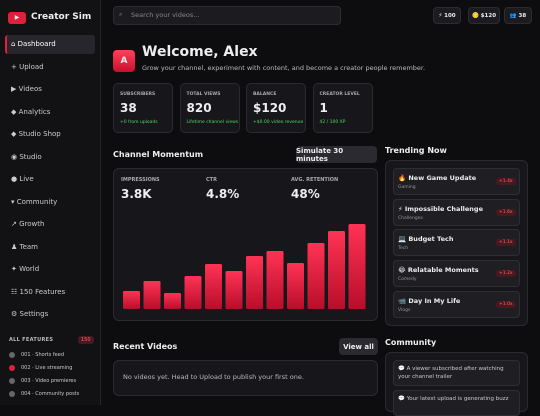 The width and height of the screenshot is (540, 416). I want to click on nav-active, so click(50, 44).